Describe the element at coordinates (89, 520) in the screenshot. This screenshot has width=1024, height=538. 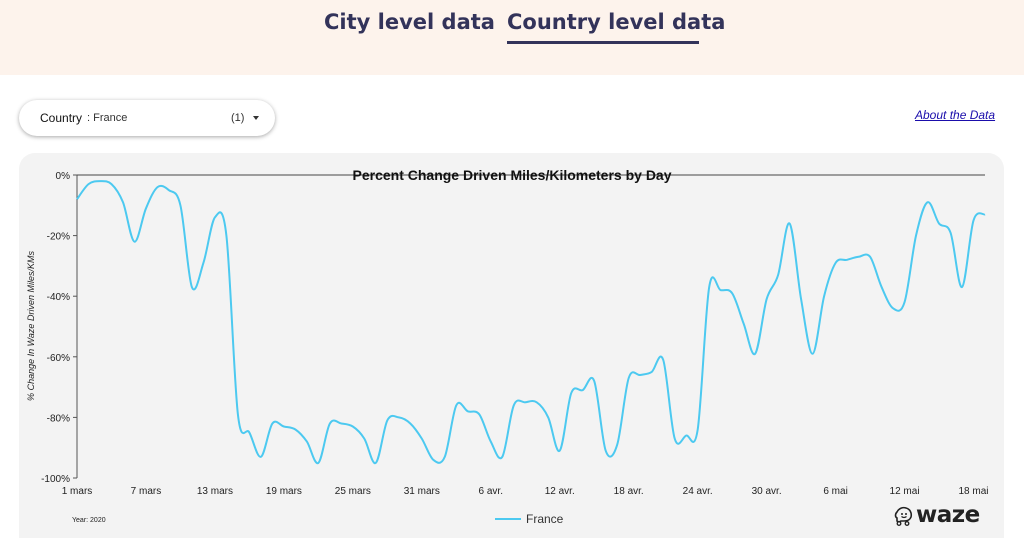
I see `year-label: Year: 2020` at that location.